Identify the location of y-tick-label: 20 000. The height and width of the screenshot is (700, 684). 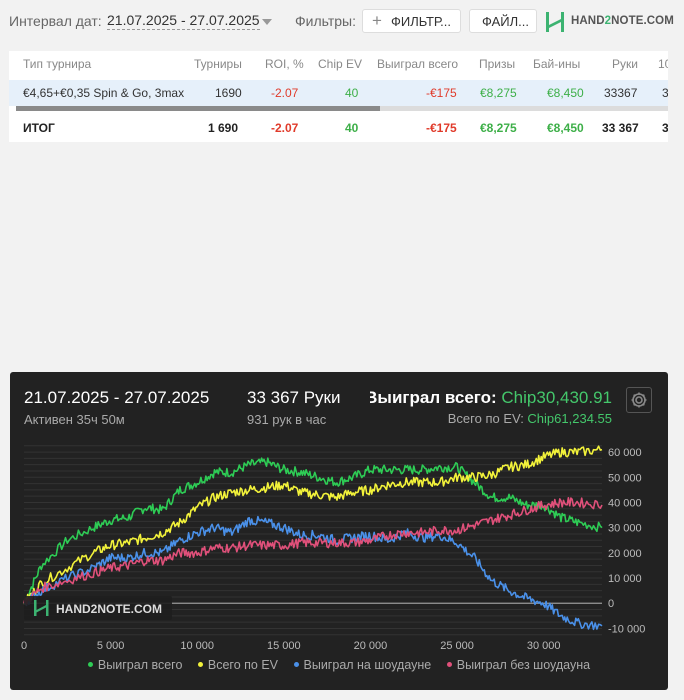
(625, 554).